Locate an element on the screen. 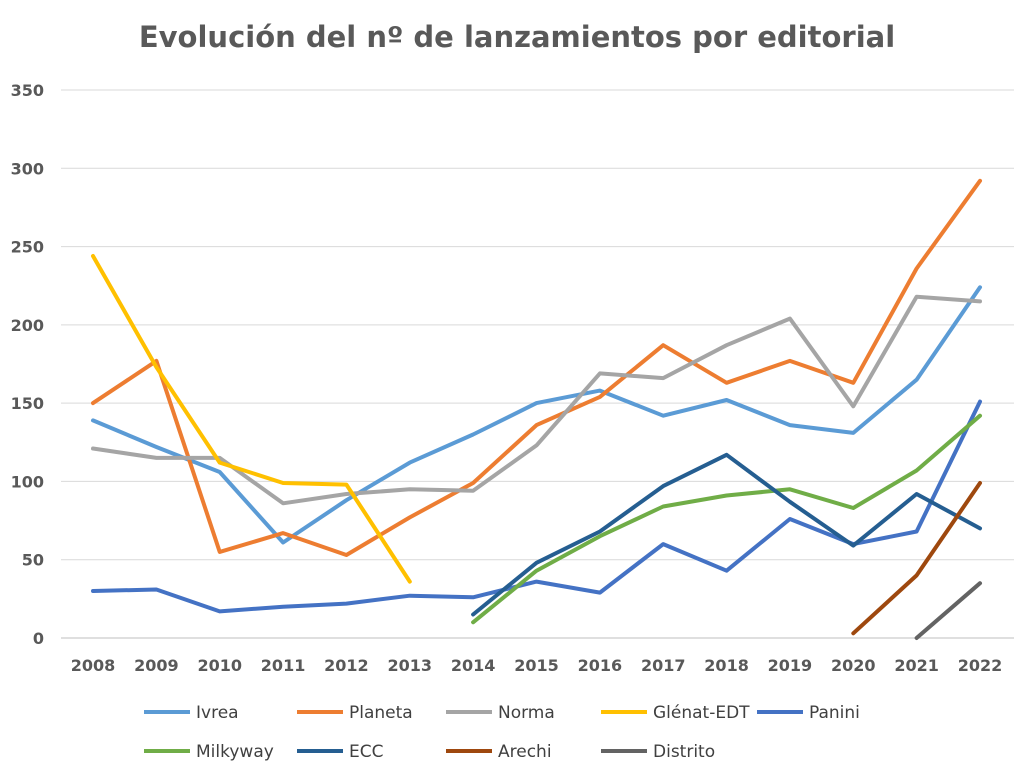 This screenshot has height=773, width=1024. y-axis-ticks: 0 50 100 150 200 250 300 350 is located at coordinates (27, 364).